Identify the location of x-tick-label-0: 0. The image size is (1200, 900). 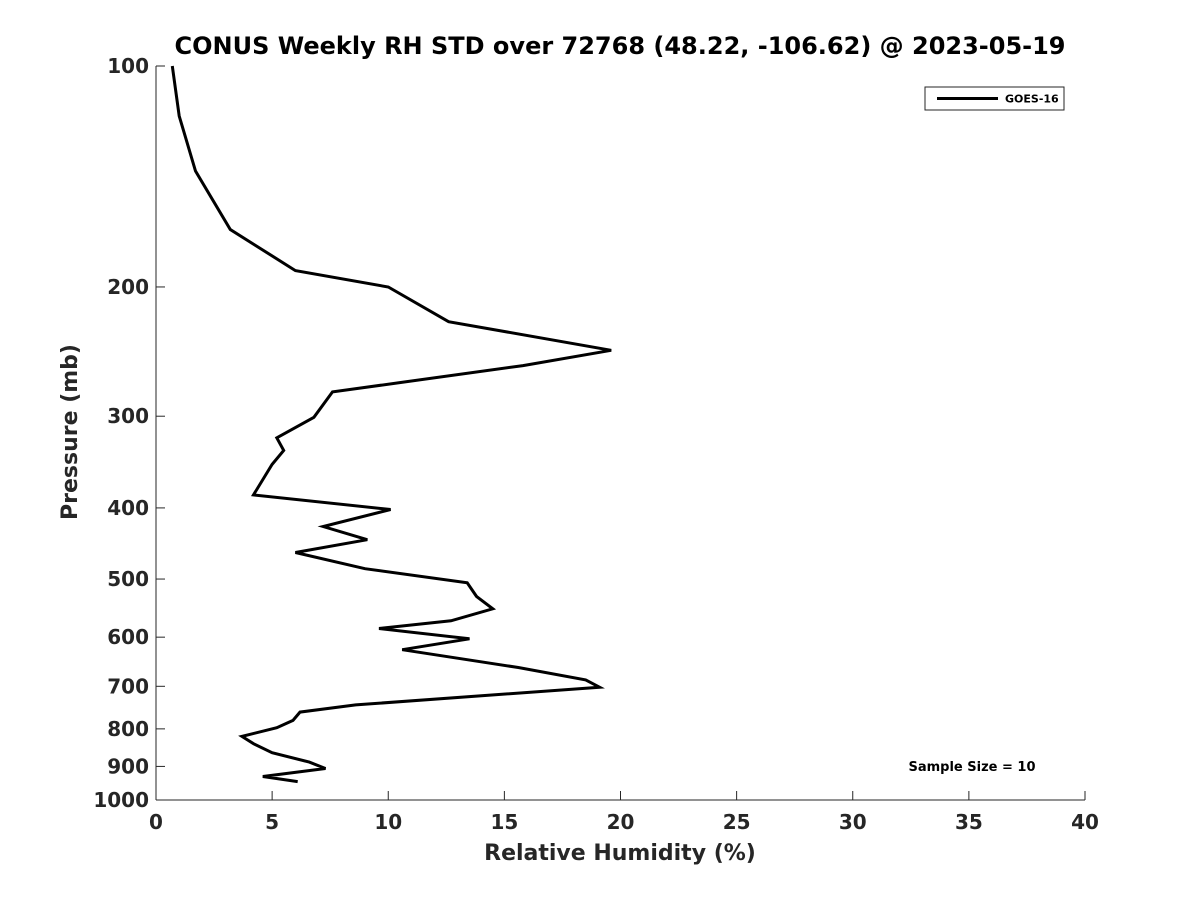
(156, 822).